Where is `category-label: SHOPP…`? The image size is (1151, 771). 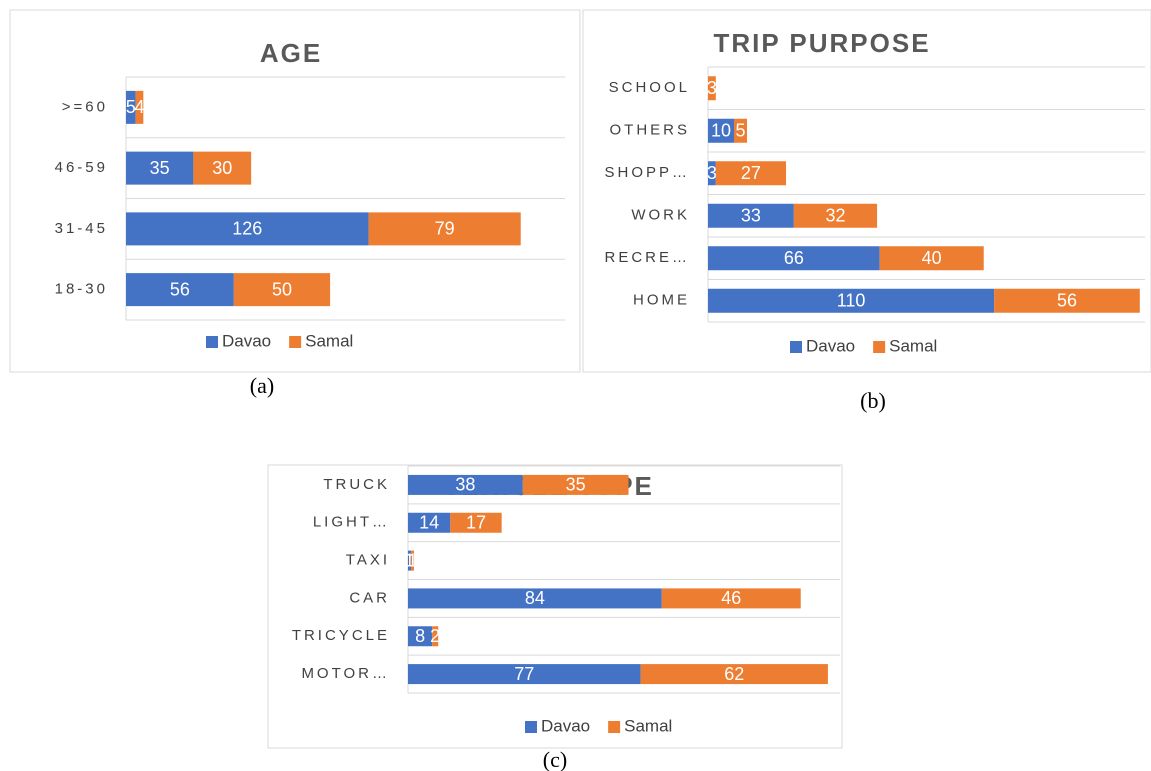 category-label: SHOPP… is located at coordinates (647, 172).